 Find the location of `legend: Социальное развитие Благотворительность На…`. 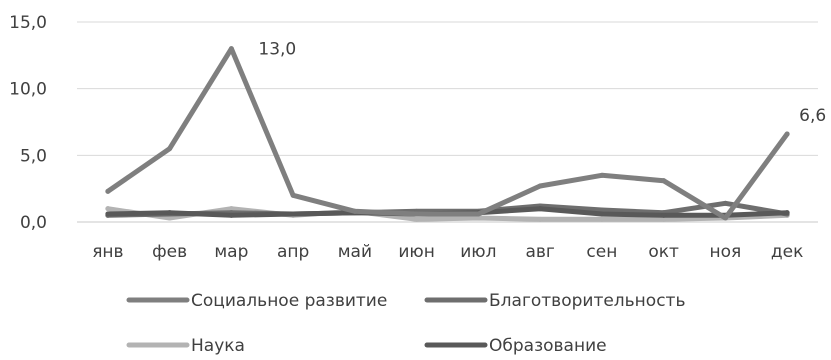

legend: Социальное развитие Благотворительность На… is located at coordinates (405, 323).